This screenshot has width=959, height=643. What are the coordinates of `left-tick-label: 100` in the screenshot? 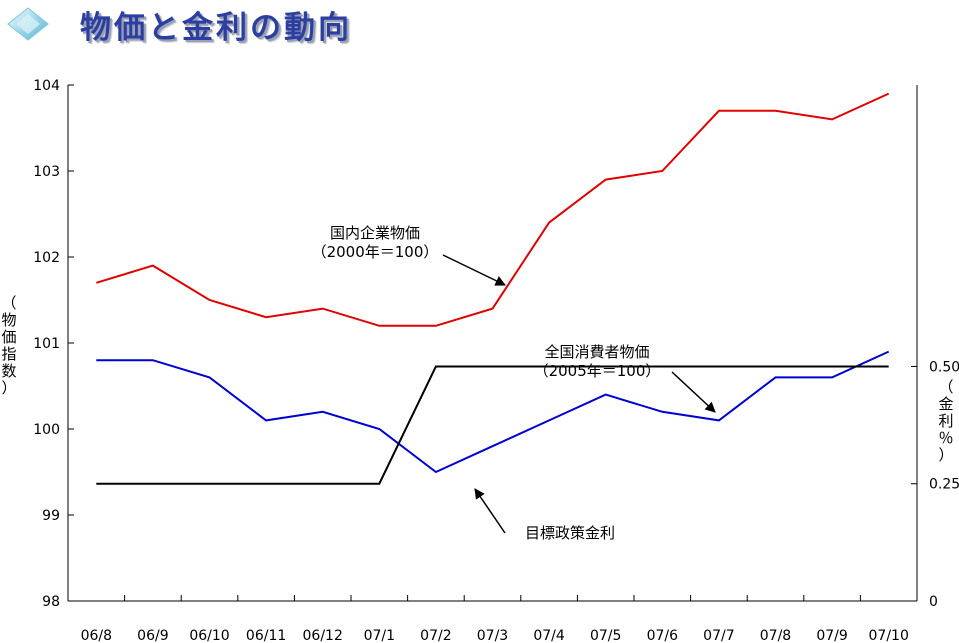 It's located at (46, 430).